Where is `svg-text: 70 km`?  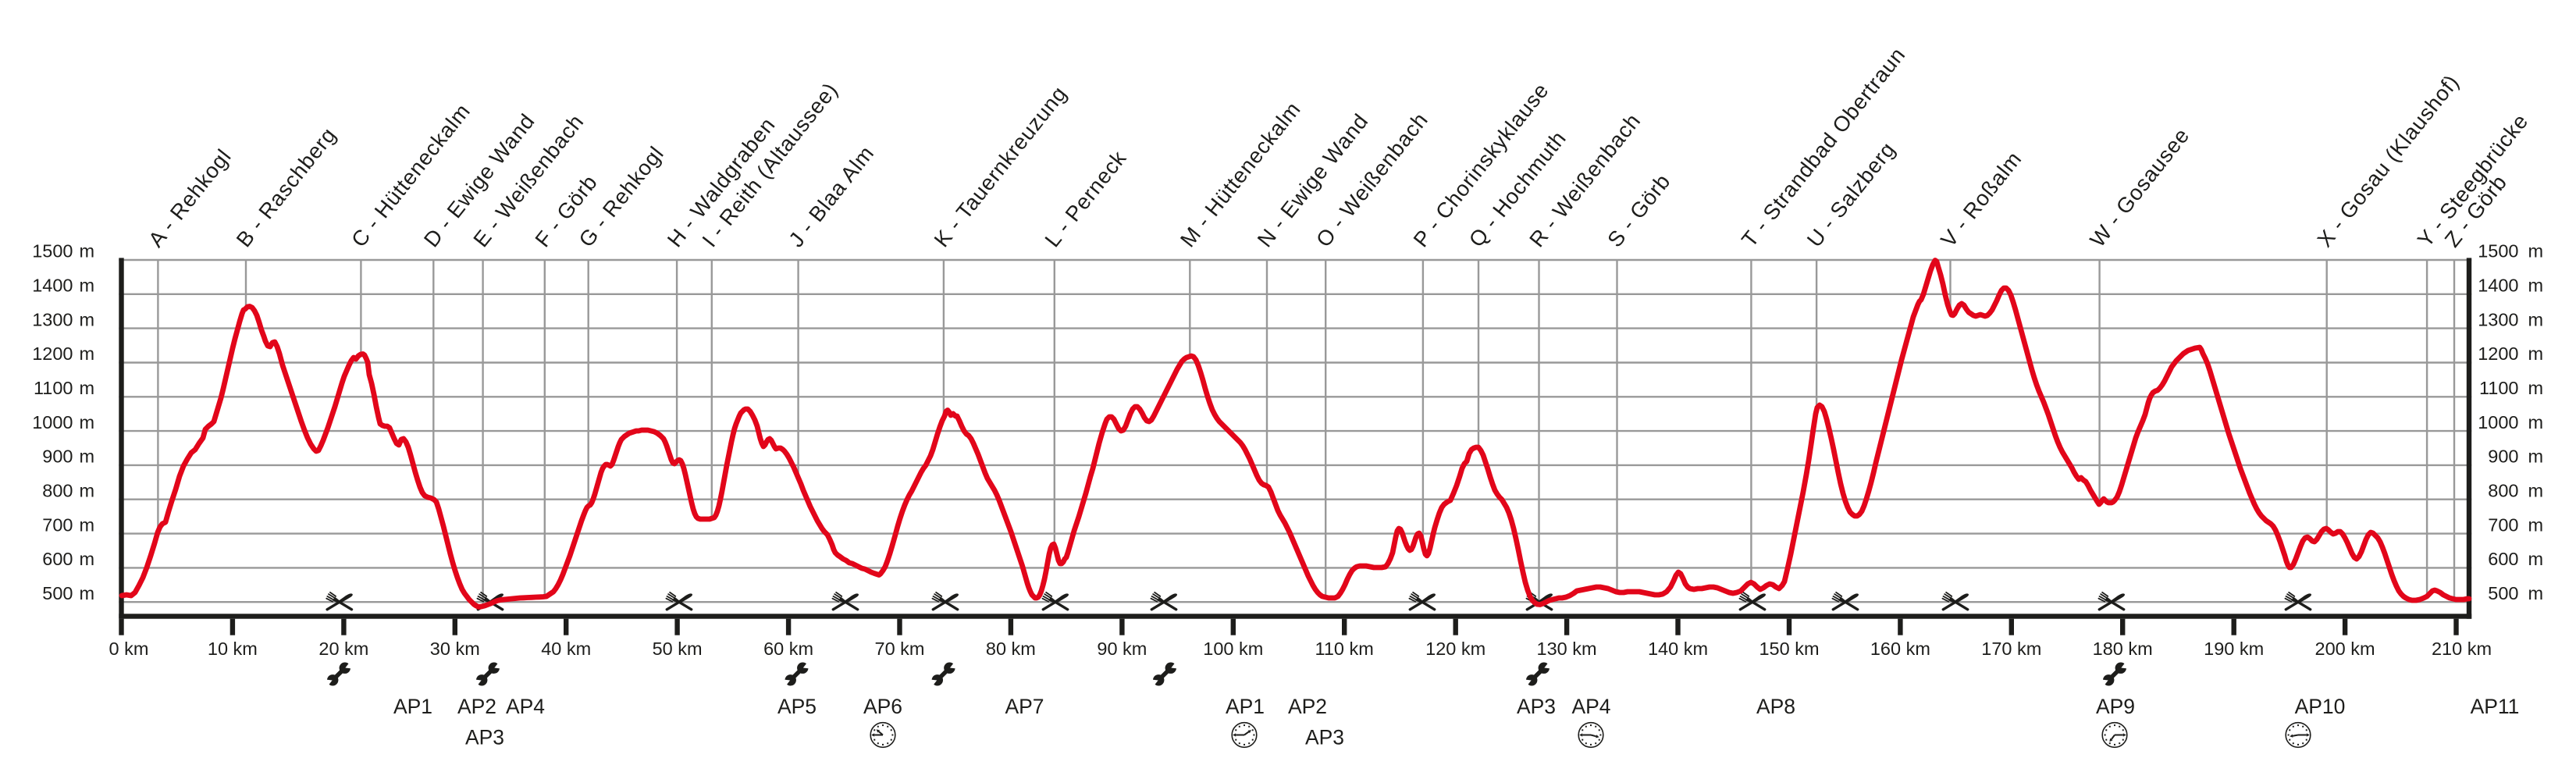
svg-text: 70 km is located at coordinates (900, 649).